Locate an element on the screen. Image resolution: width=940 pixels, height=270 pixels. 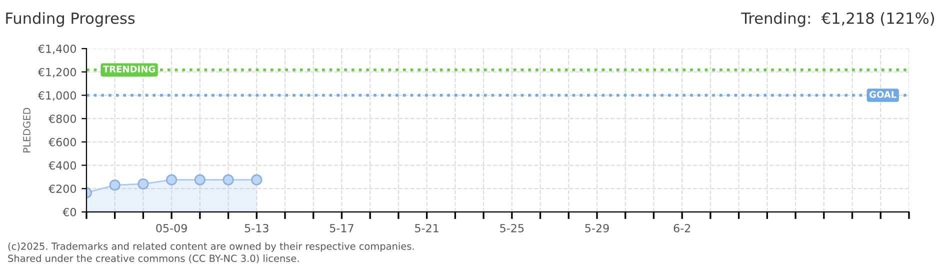
x-tick-label: 5-13 is located at coordinates (256, 228).